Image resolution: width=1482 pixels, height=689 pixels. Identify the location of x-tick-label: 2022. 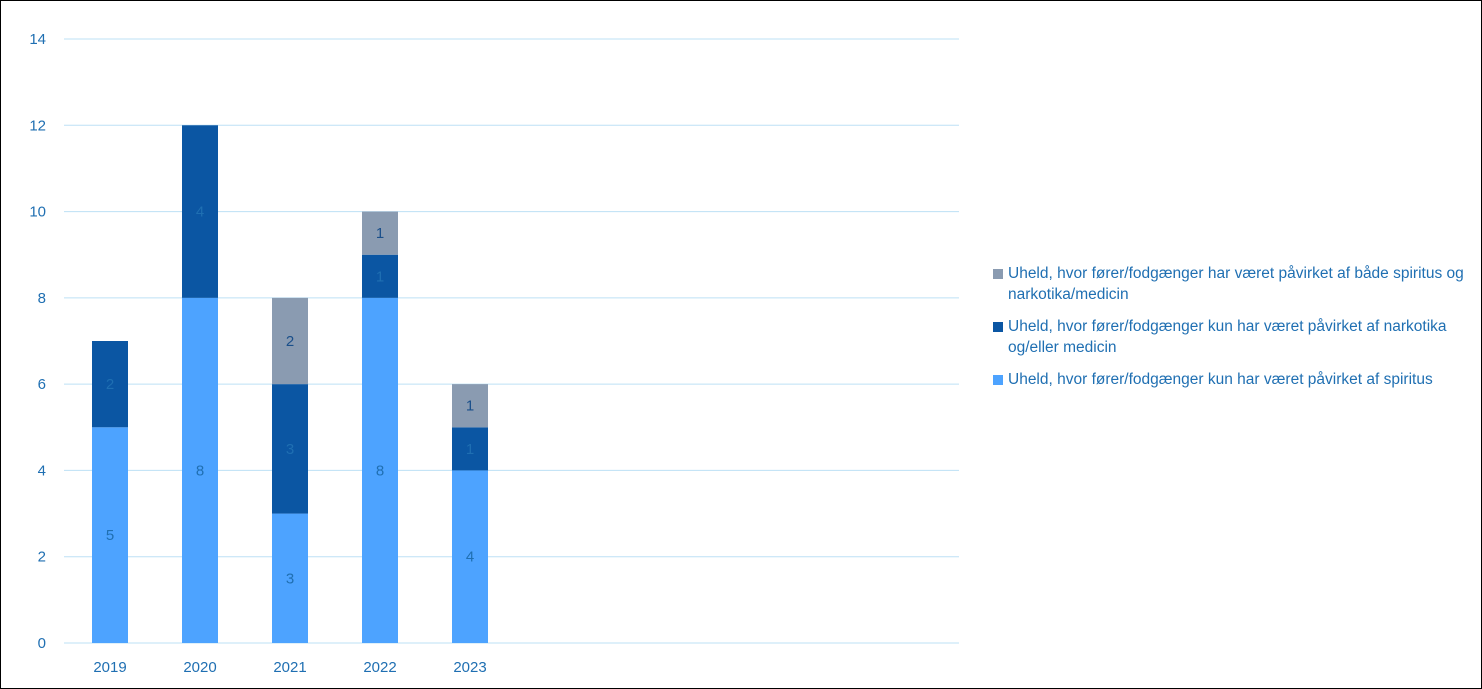
(379, 667).